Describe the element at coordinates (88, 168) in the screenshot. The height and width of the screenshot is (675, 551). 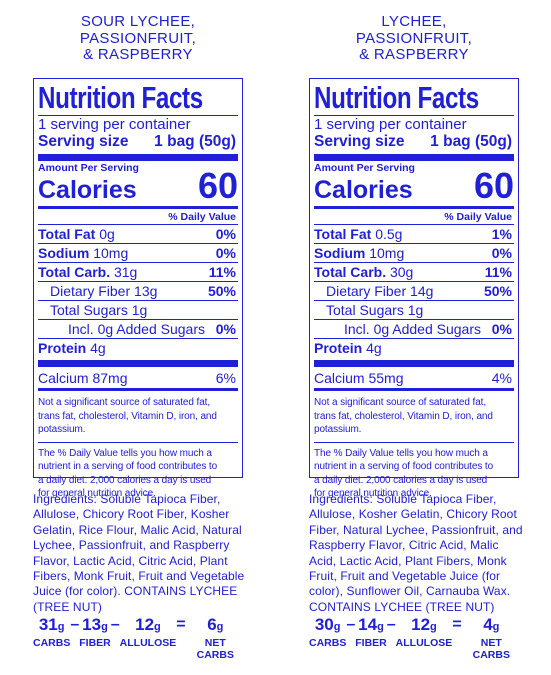
I see `amount-per-serving: Amount Per Serving` at that location.